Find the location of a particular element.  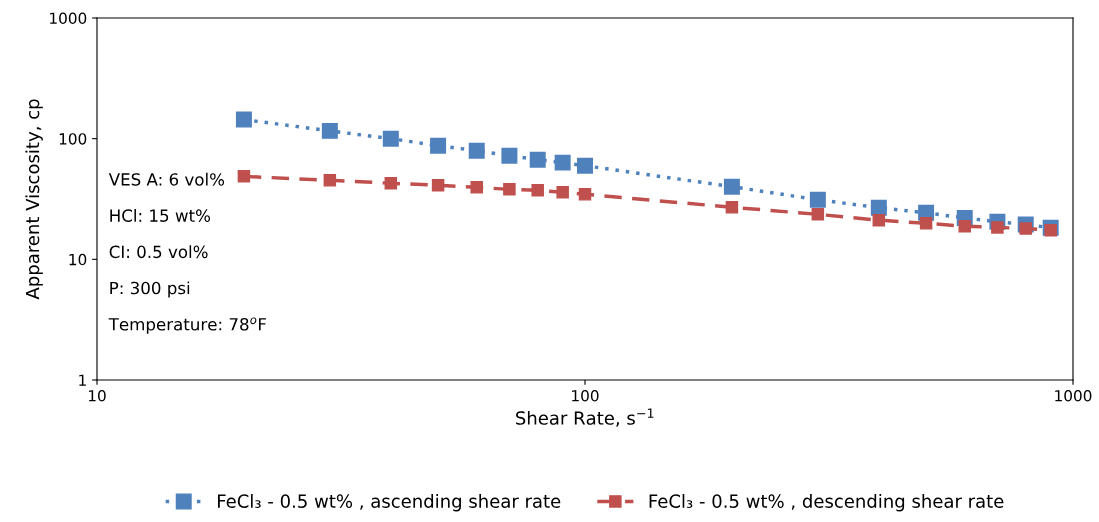

annotation: HCl: 15 wt% is located at coordinates (160, 215).